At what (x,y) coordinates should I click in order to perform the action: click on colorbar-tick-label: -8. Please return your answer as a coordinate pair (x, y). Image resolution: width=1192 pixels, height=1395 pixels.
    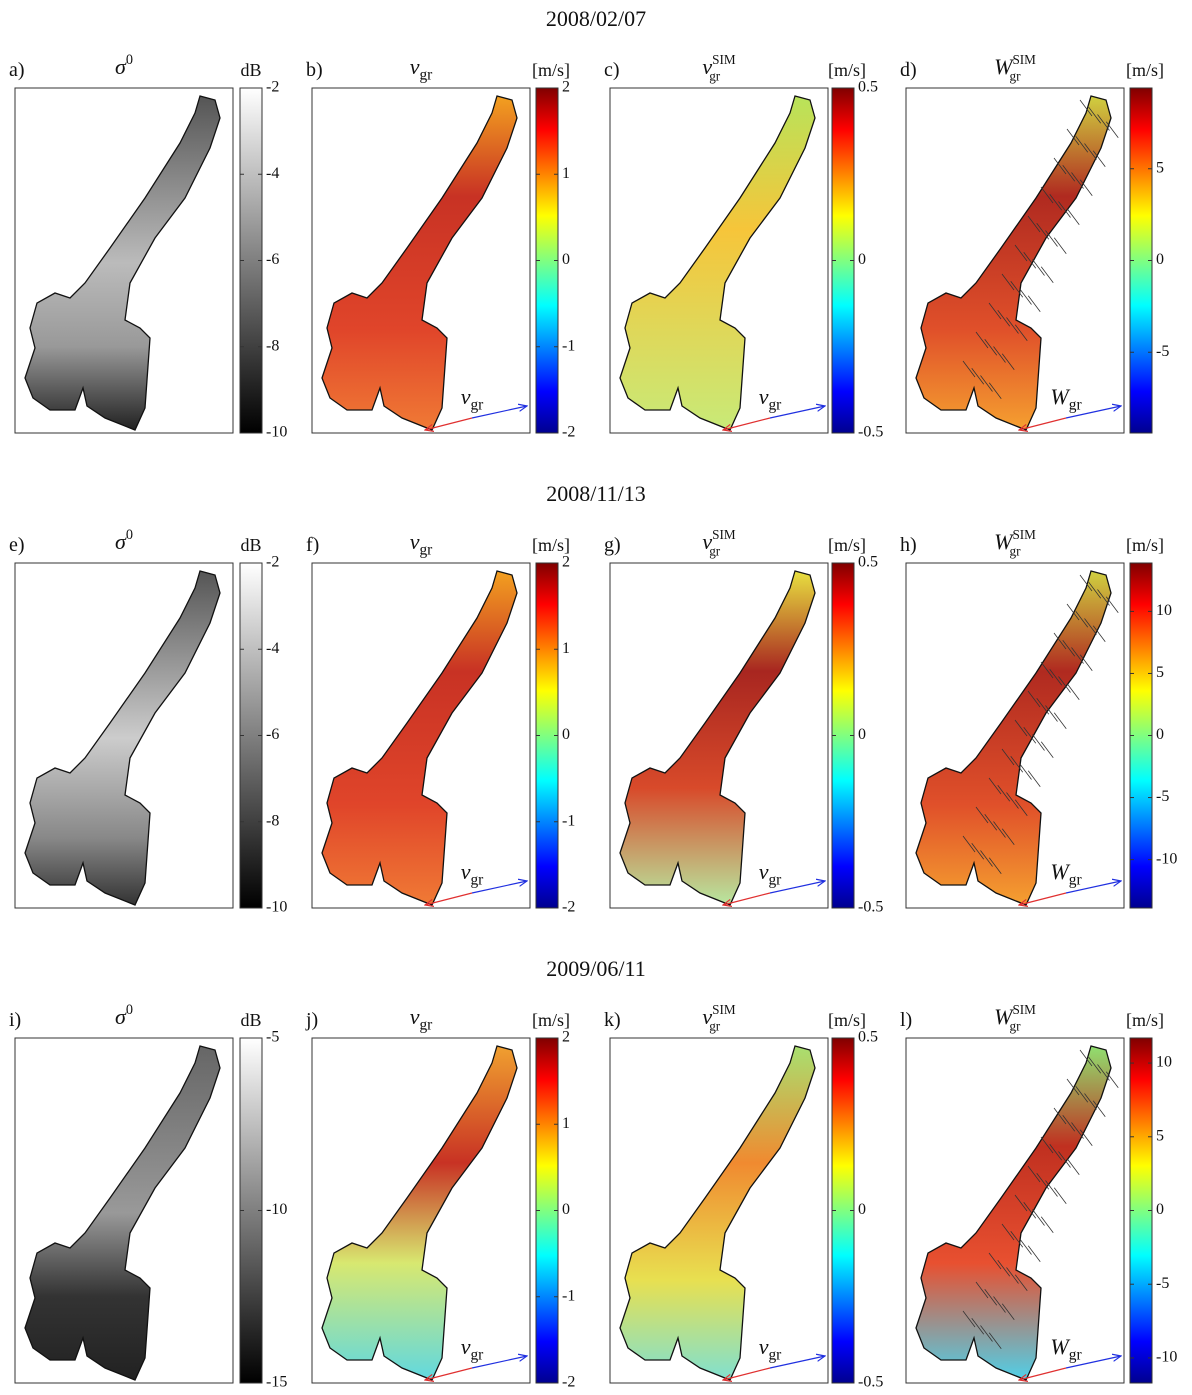
    Looking at the image, I should click on (272, 820).